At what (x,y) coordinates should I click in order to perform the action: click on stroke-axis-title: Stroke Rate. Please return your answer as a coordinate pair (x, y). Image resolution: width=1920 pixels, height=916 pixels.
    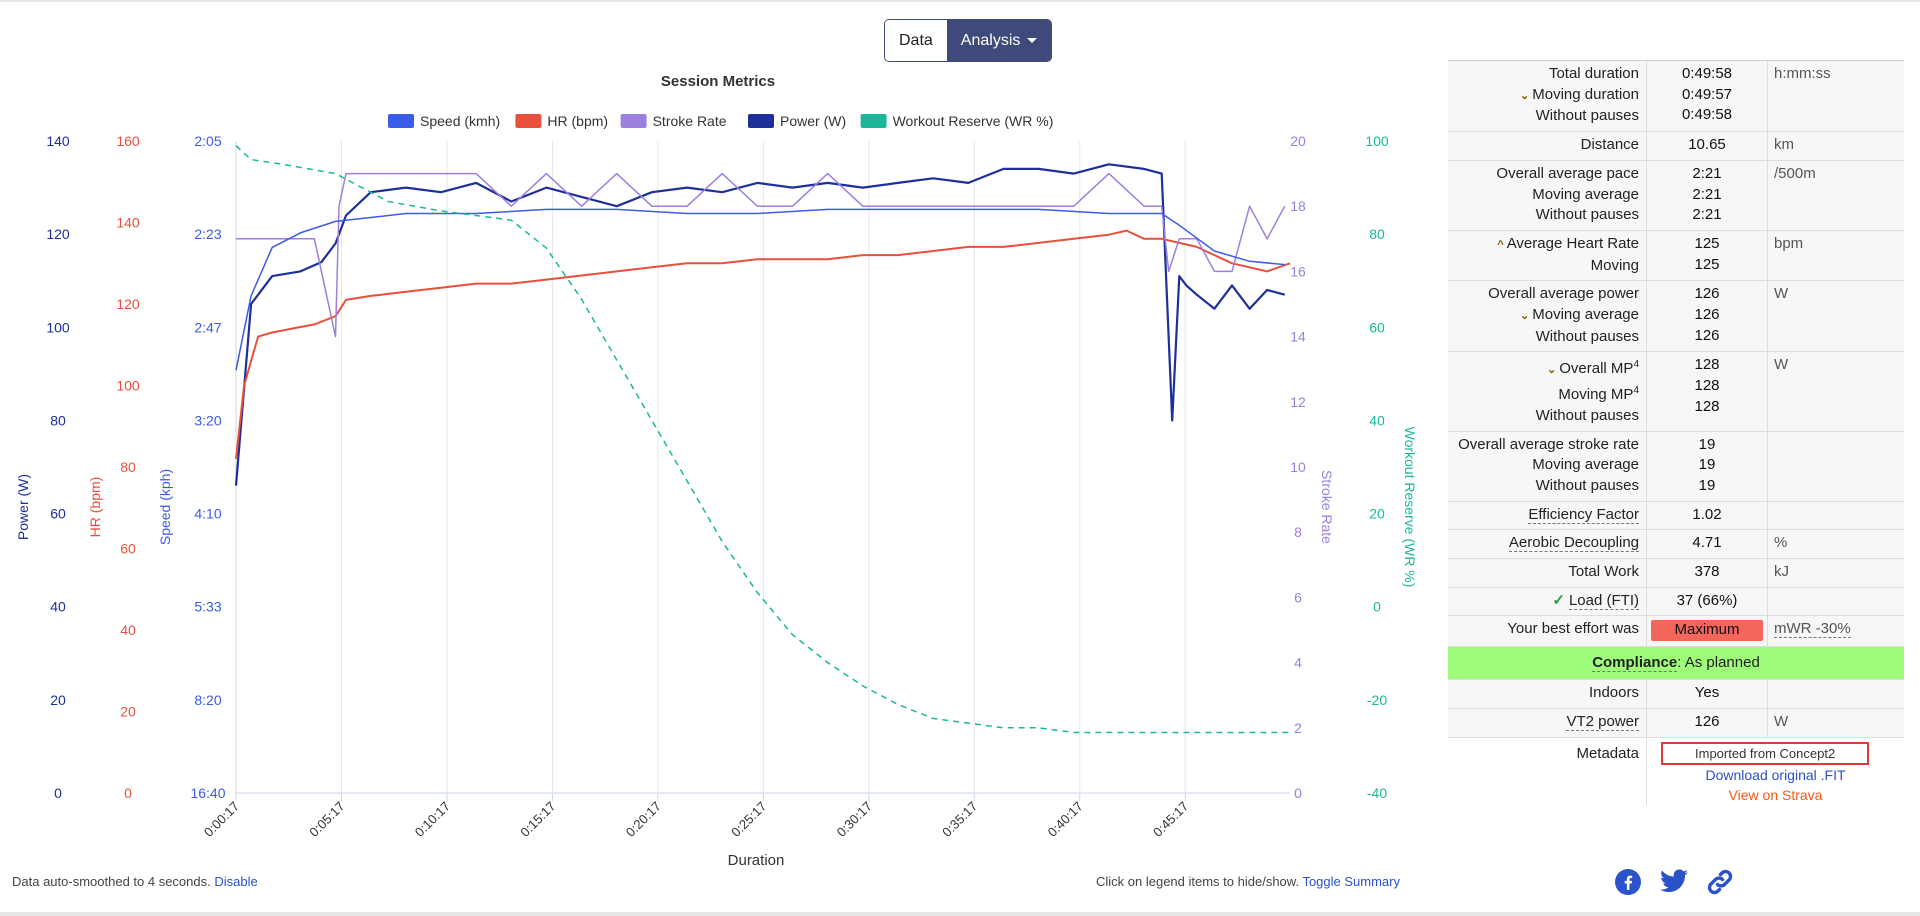
    Looking at the image, I should click on (1327, 507).